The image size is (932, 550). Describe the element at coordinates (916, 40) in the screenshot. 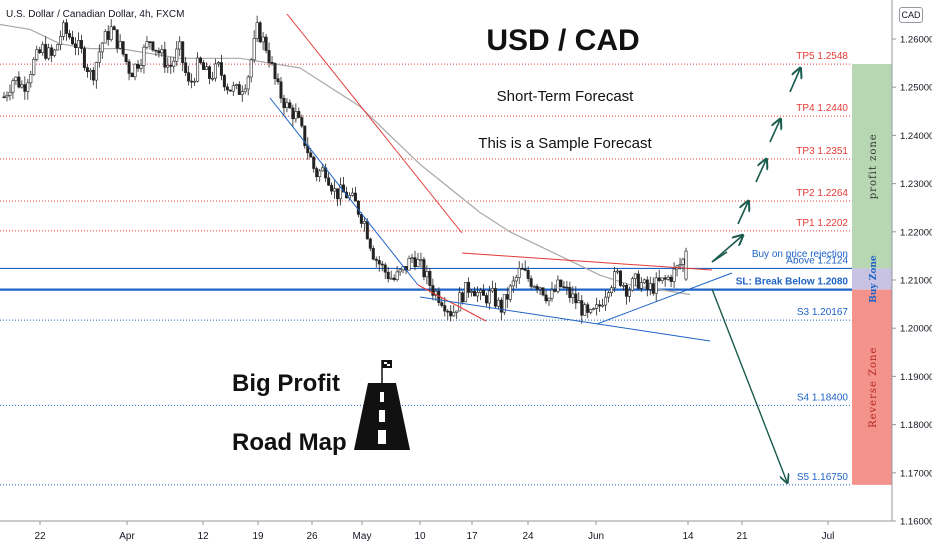

I see `y-tick-label: 1.26000` at that location.